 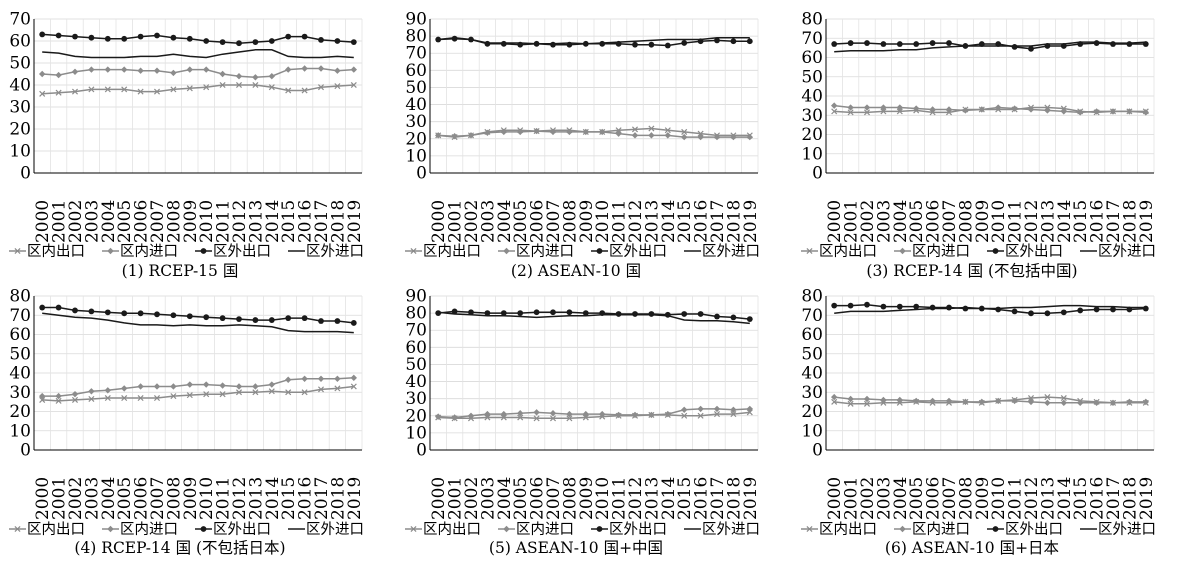 I want to click on legend-item: 区内进口, so click(x=932, y=529).